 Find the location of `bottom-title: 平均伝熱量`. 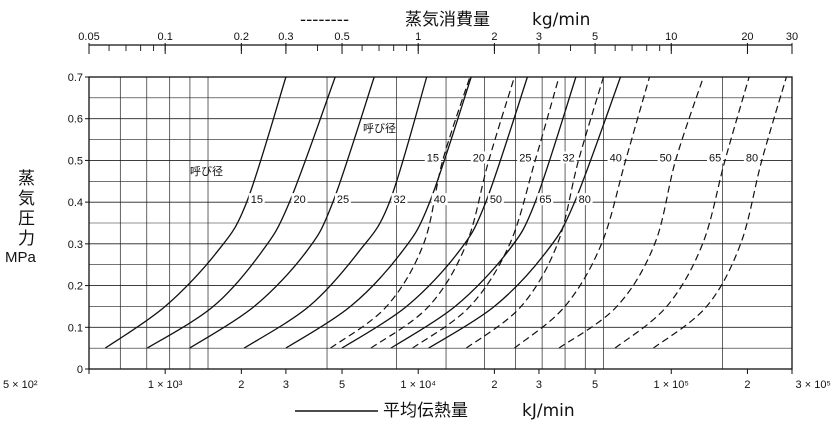

bottom-title: 平均伝熱量 is located at coordinates (425, 411).